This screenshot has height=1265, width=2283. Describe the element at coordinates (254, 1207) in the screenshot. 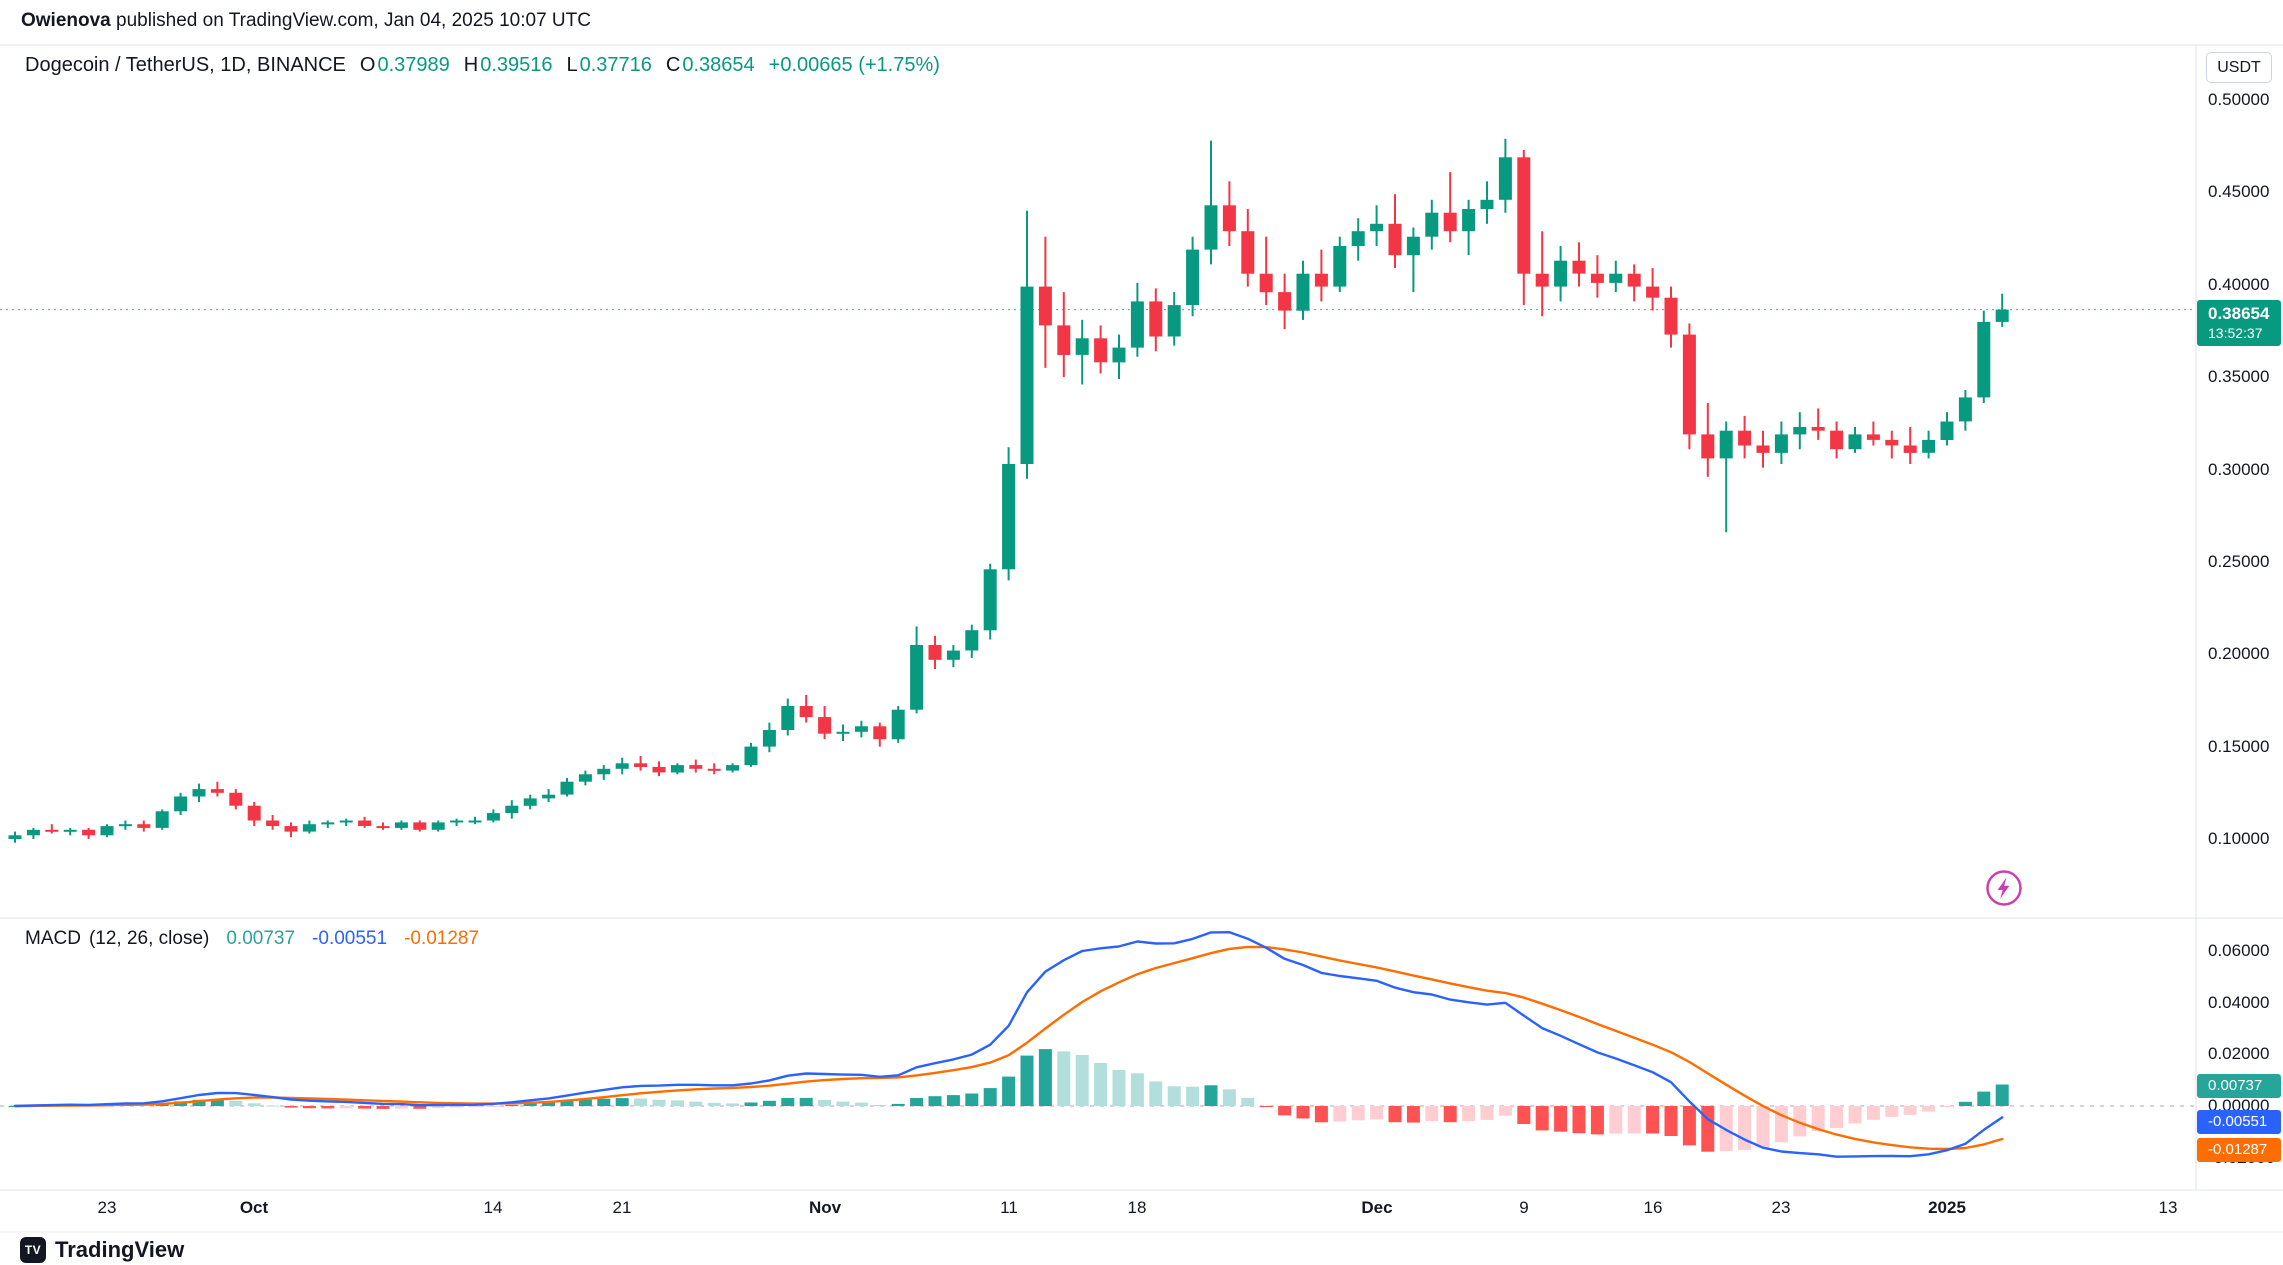

I see `time-tick: Oct` at that location.